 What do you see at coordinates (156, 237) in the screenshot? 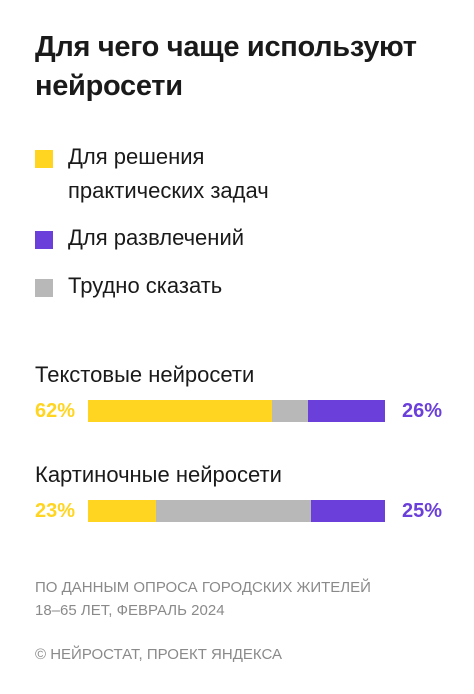
I see `legend-label-entertainment: Для развлечений` at bounding box center [156, 237].